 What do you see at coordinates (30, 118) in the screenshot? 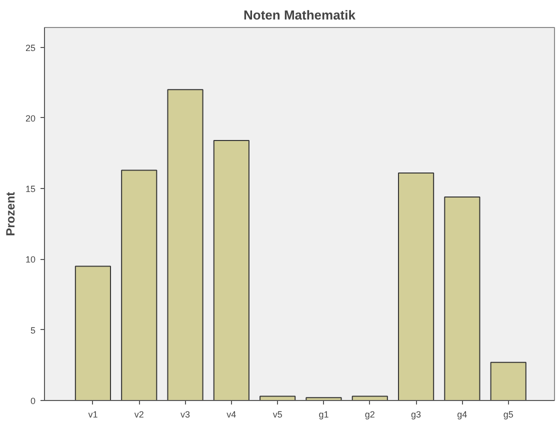
I see `y-tick-label: 20` at bounding box center [30, 118].